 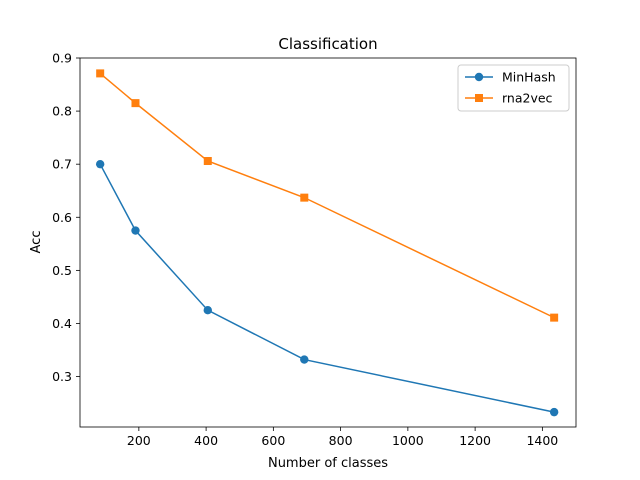 I want to click on y-tick-label: 0.8, so click(x=62, y=111).